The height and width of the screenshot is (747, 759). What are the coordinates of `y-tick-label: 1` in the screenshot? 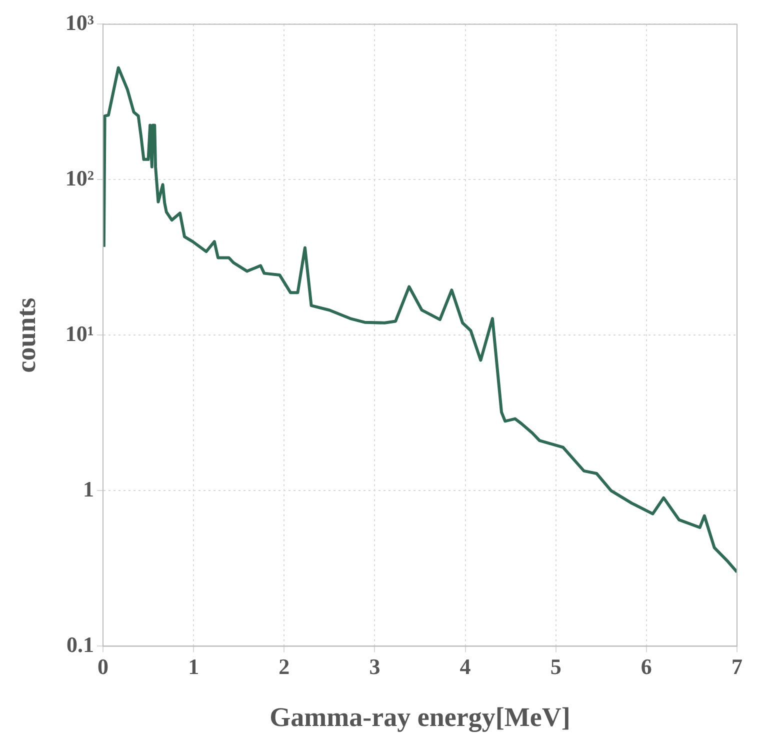 It's located at (88, 489).